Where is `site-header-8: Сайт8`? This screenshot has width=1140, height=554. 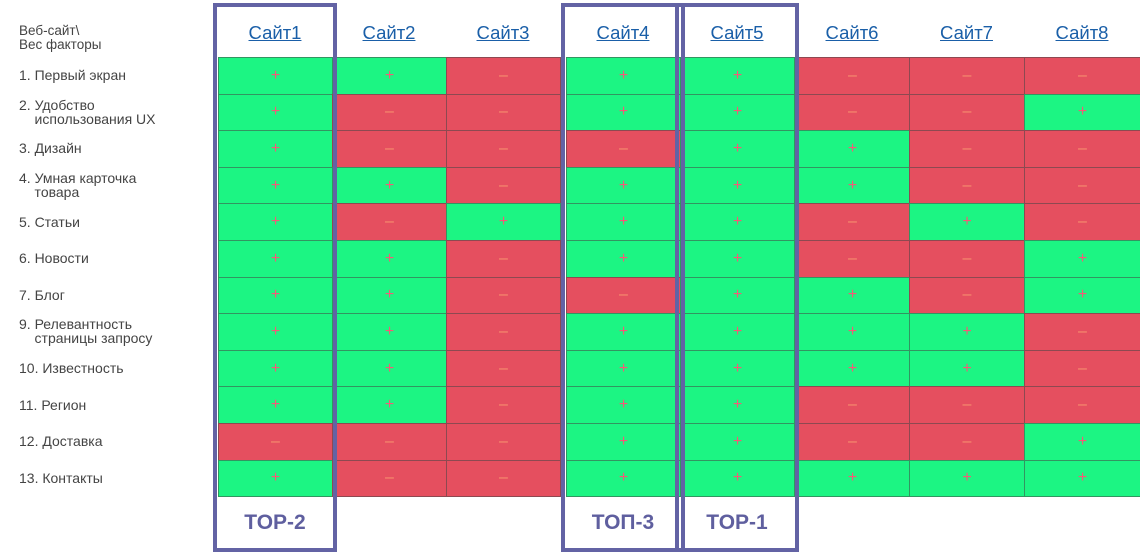 site-header-8: Сайт8 is located at coordinates (1082, 32).